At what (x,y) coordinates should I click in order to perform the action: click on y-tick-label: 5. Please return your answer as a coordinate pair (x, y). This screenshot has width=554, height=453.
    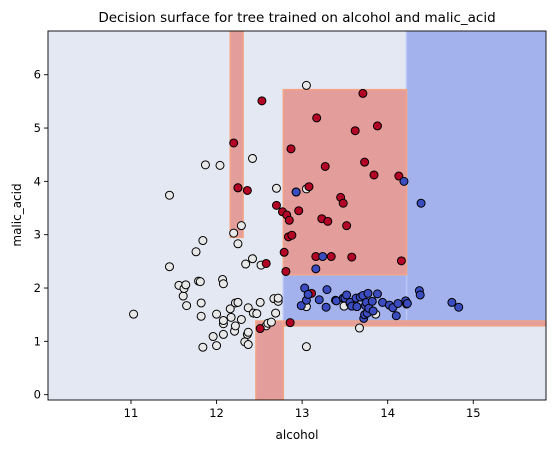
    Looking at the image, I should click on (37, 128).